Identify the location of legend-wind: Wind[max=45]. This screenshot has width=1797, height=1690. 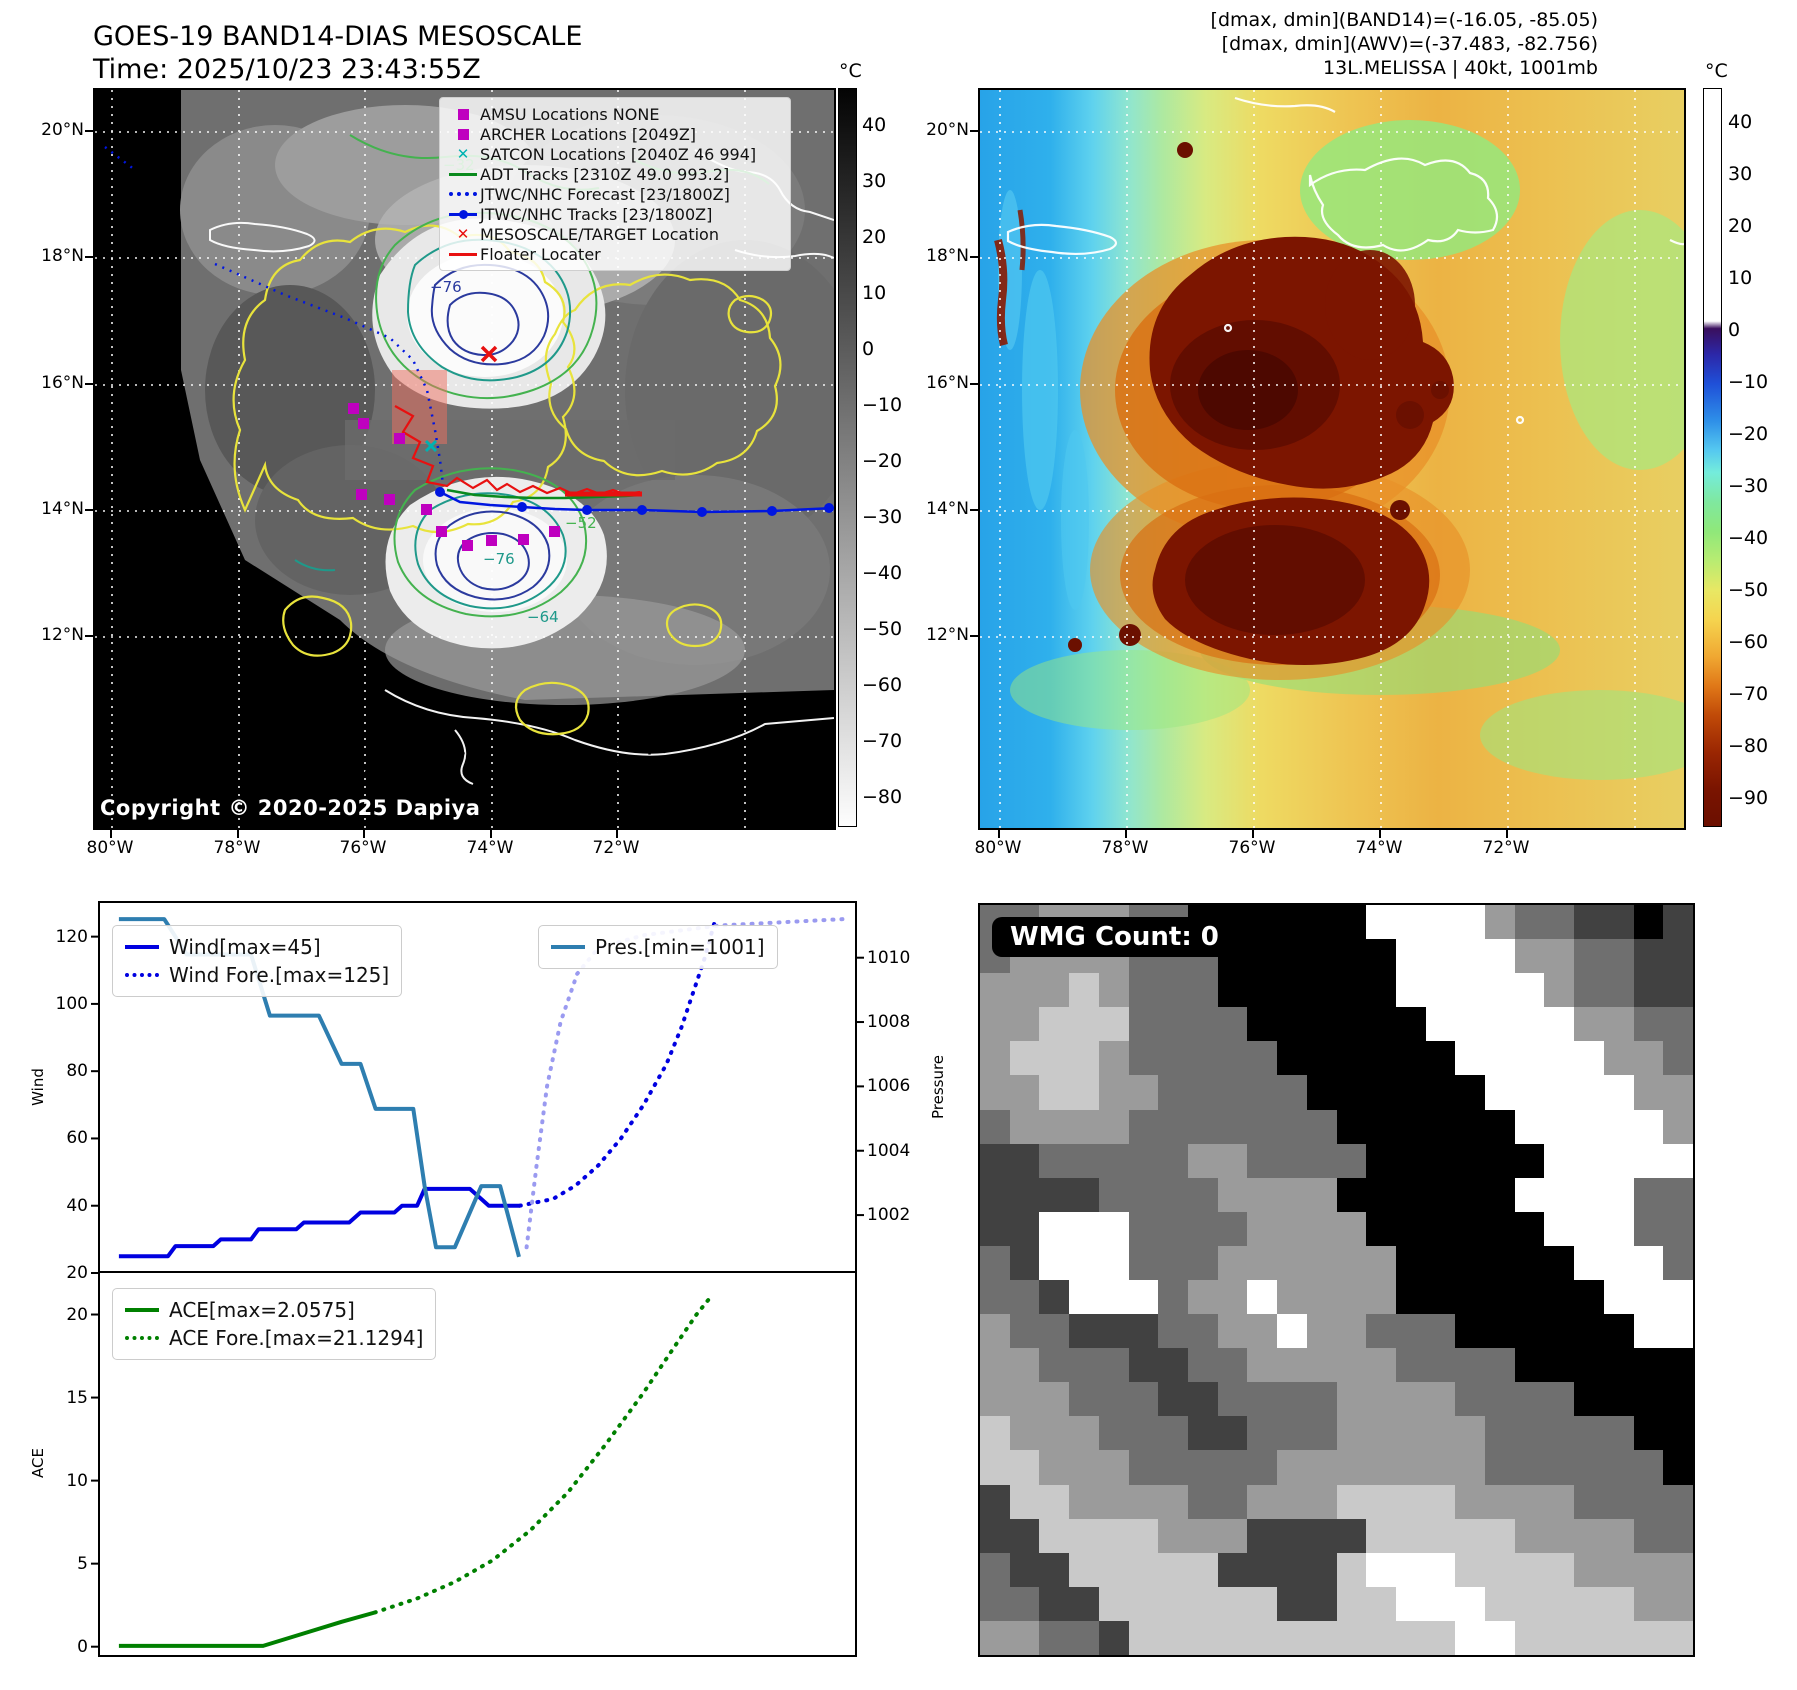
(257, 947).